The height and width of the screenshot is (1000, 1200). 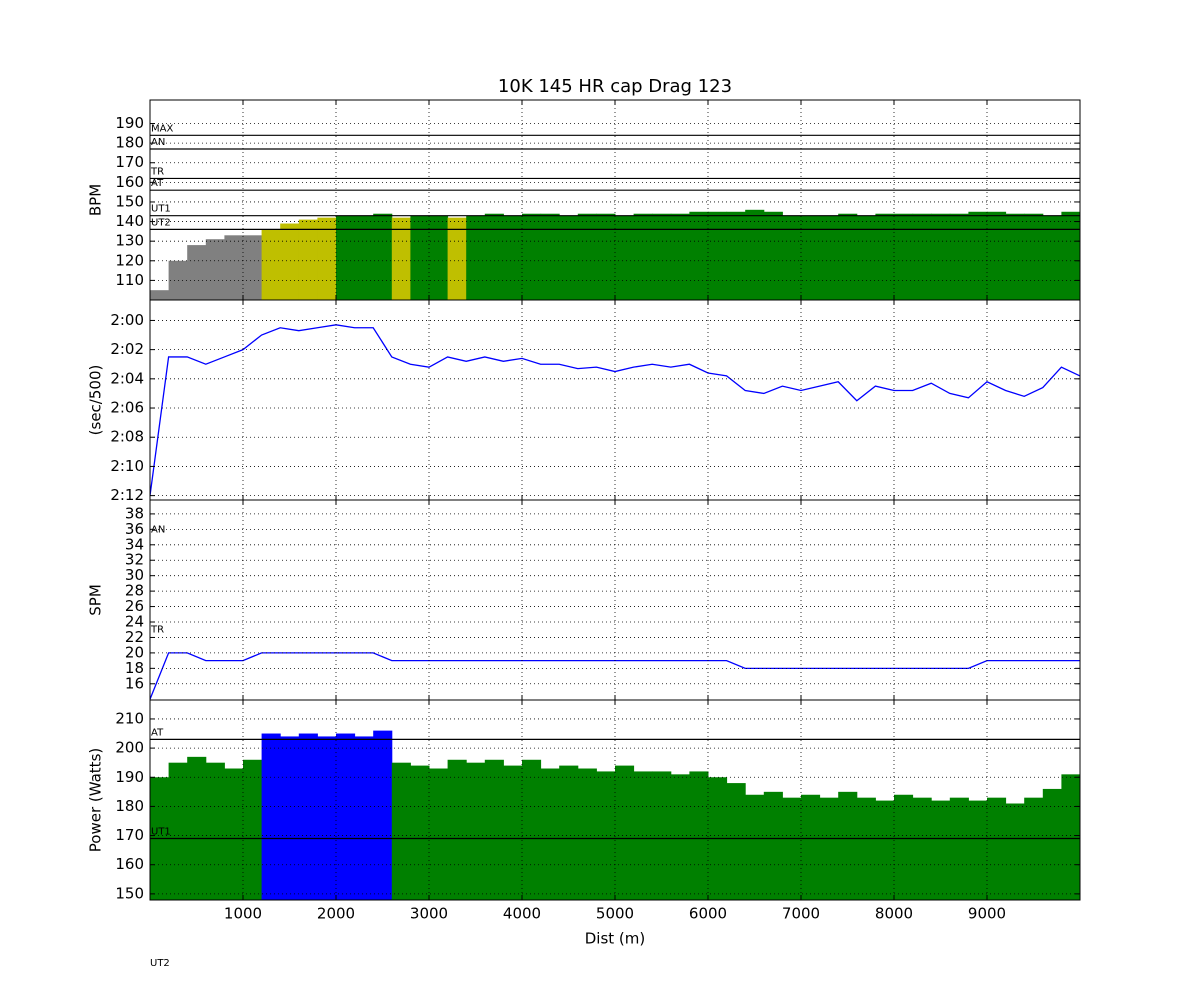 I want to click on x-axis-label: Dist (m), so click(x=615, y=939).